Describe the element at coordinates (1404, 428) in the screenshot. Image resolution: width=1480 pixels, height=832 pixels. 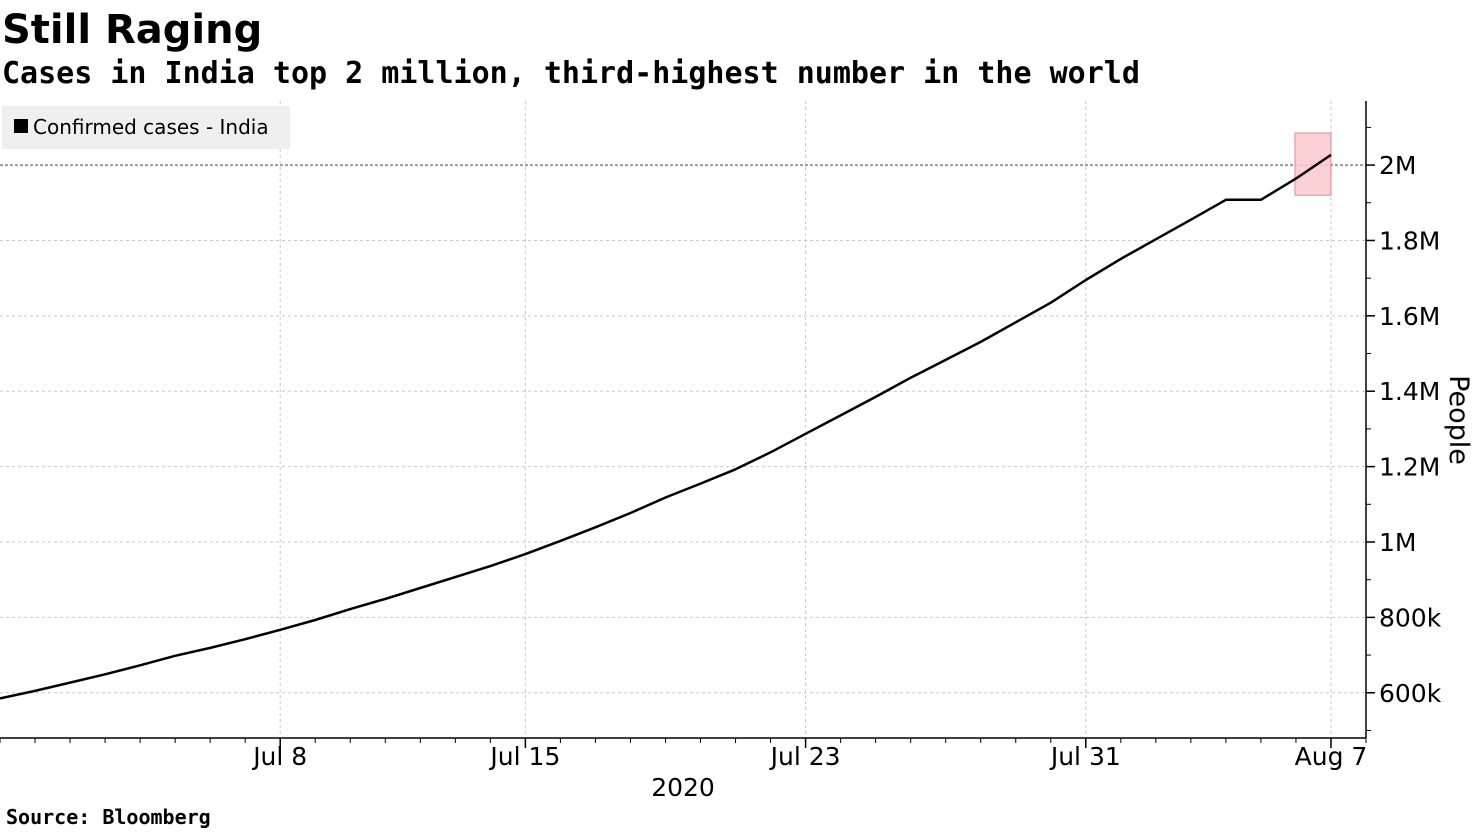
I see `y-axis-ticks: 600k 800k 1M 1.2M 1.4M 1.6M 1.8M 2M` at that location.